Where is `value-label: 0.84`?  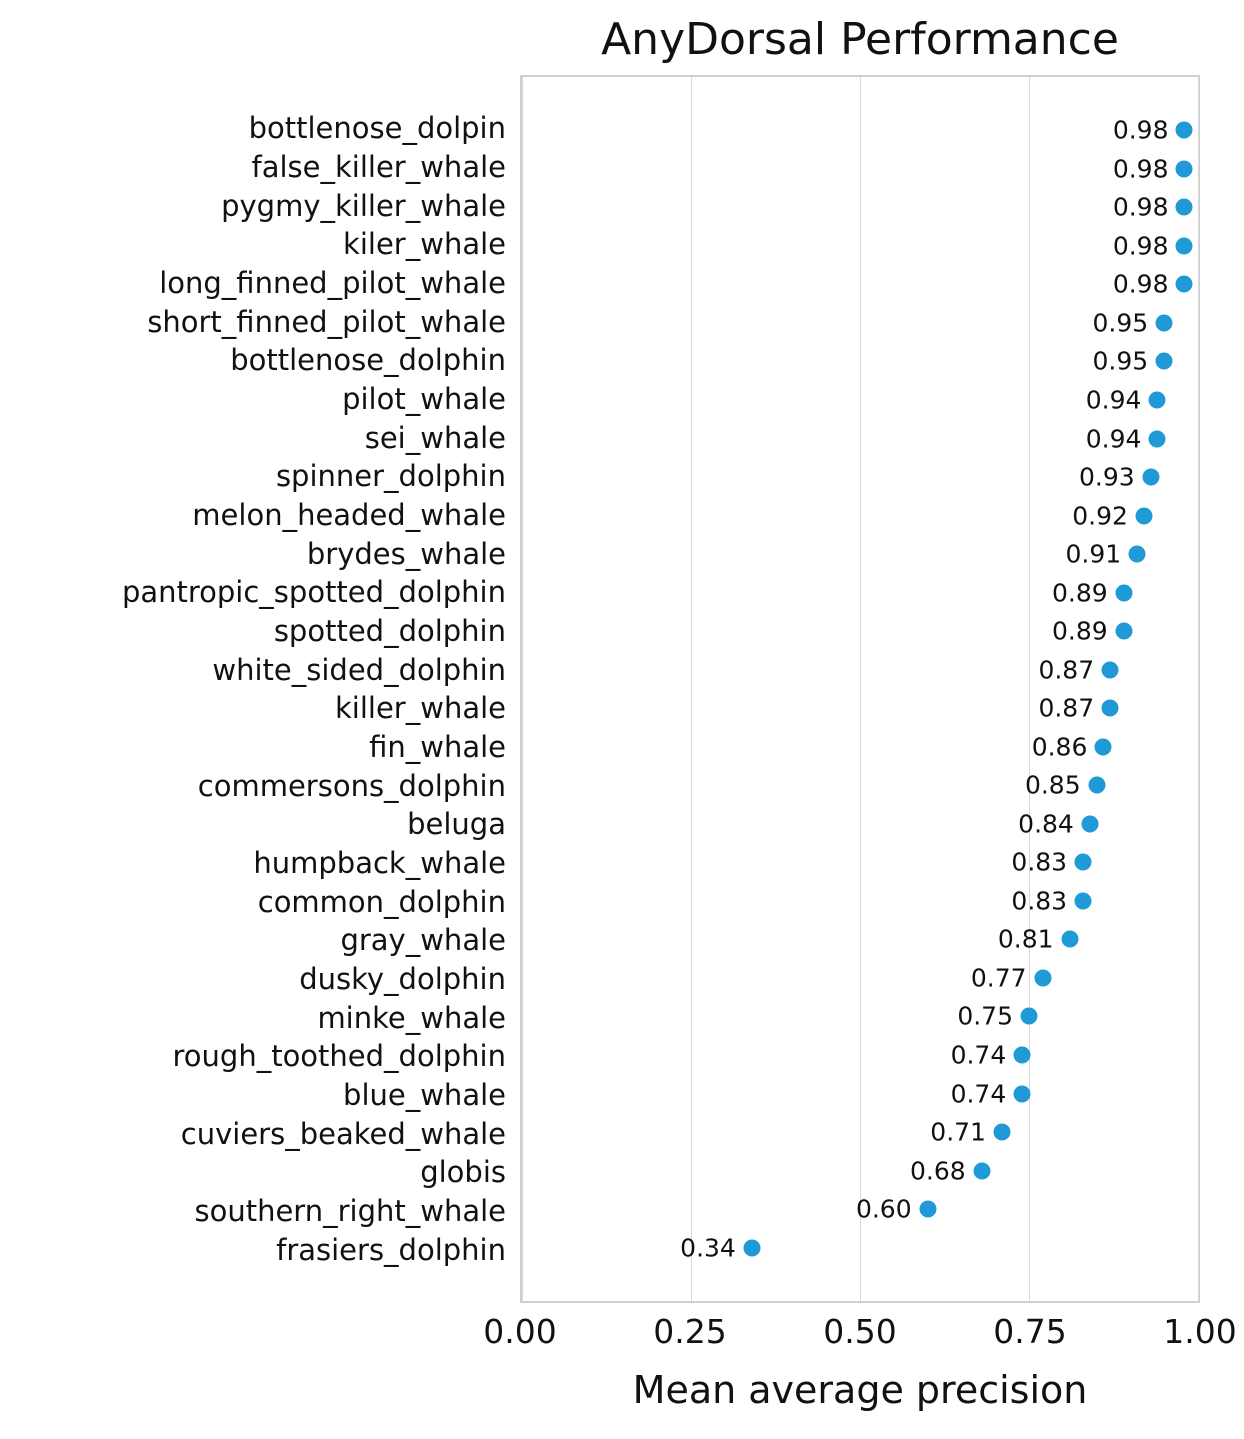
value-label: 0.84 is located at coordinates (1046, 824).